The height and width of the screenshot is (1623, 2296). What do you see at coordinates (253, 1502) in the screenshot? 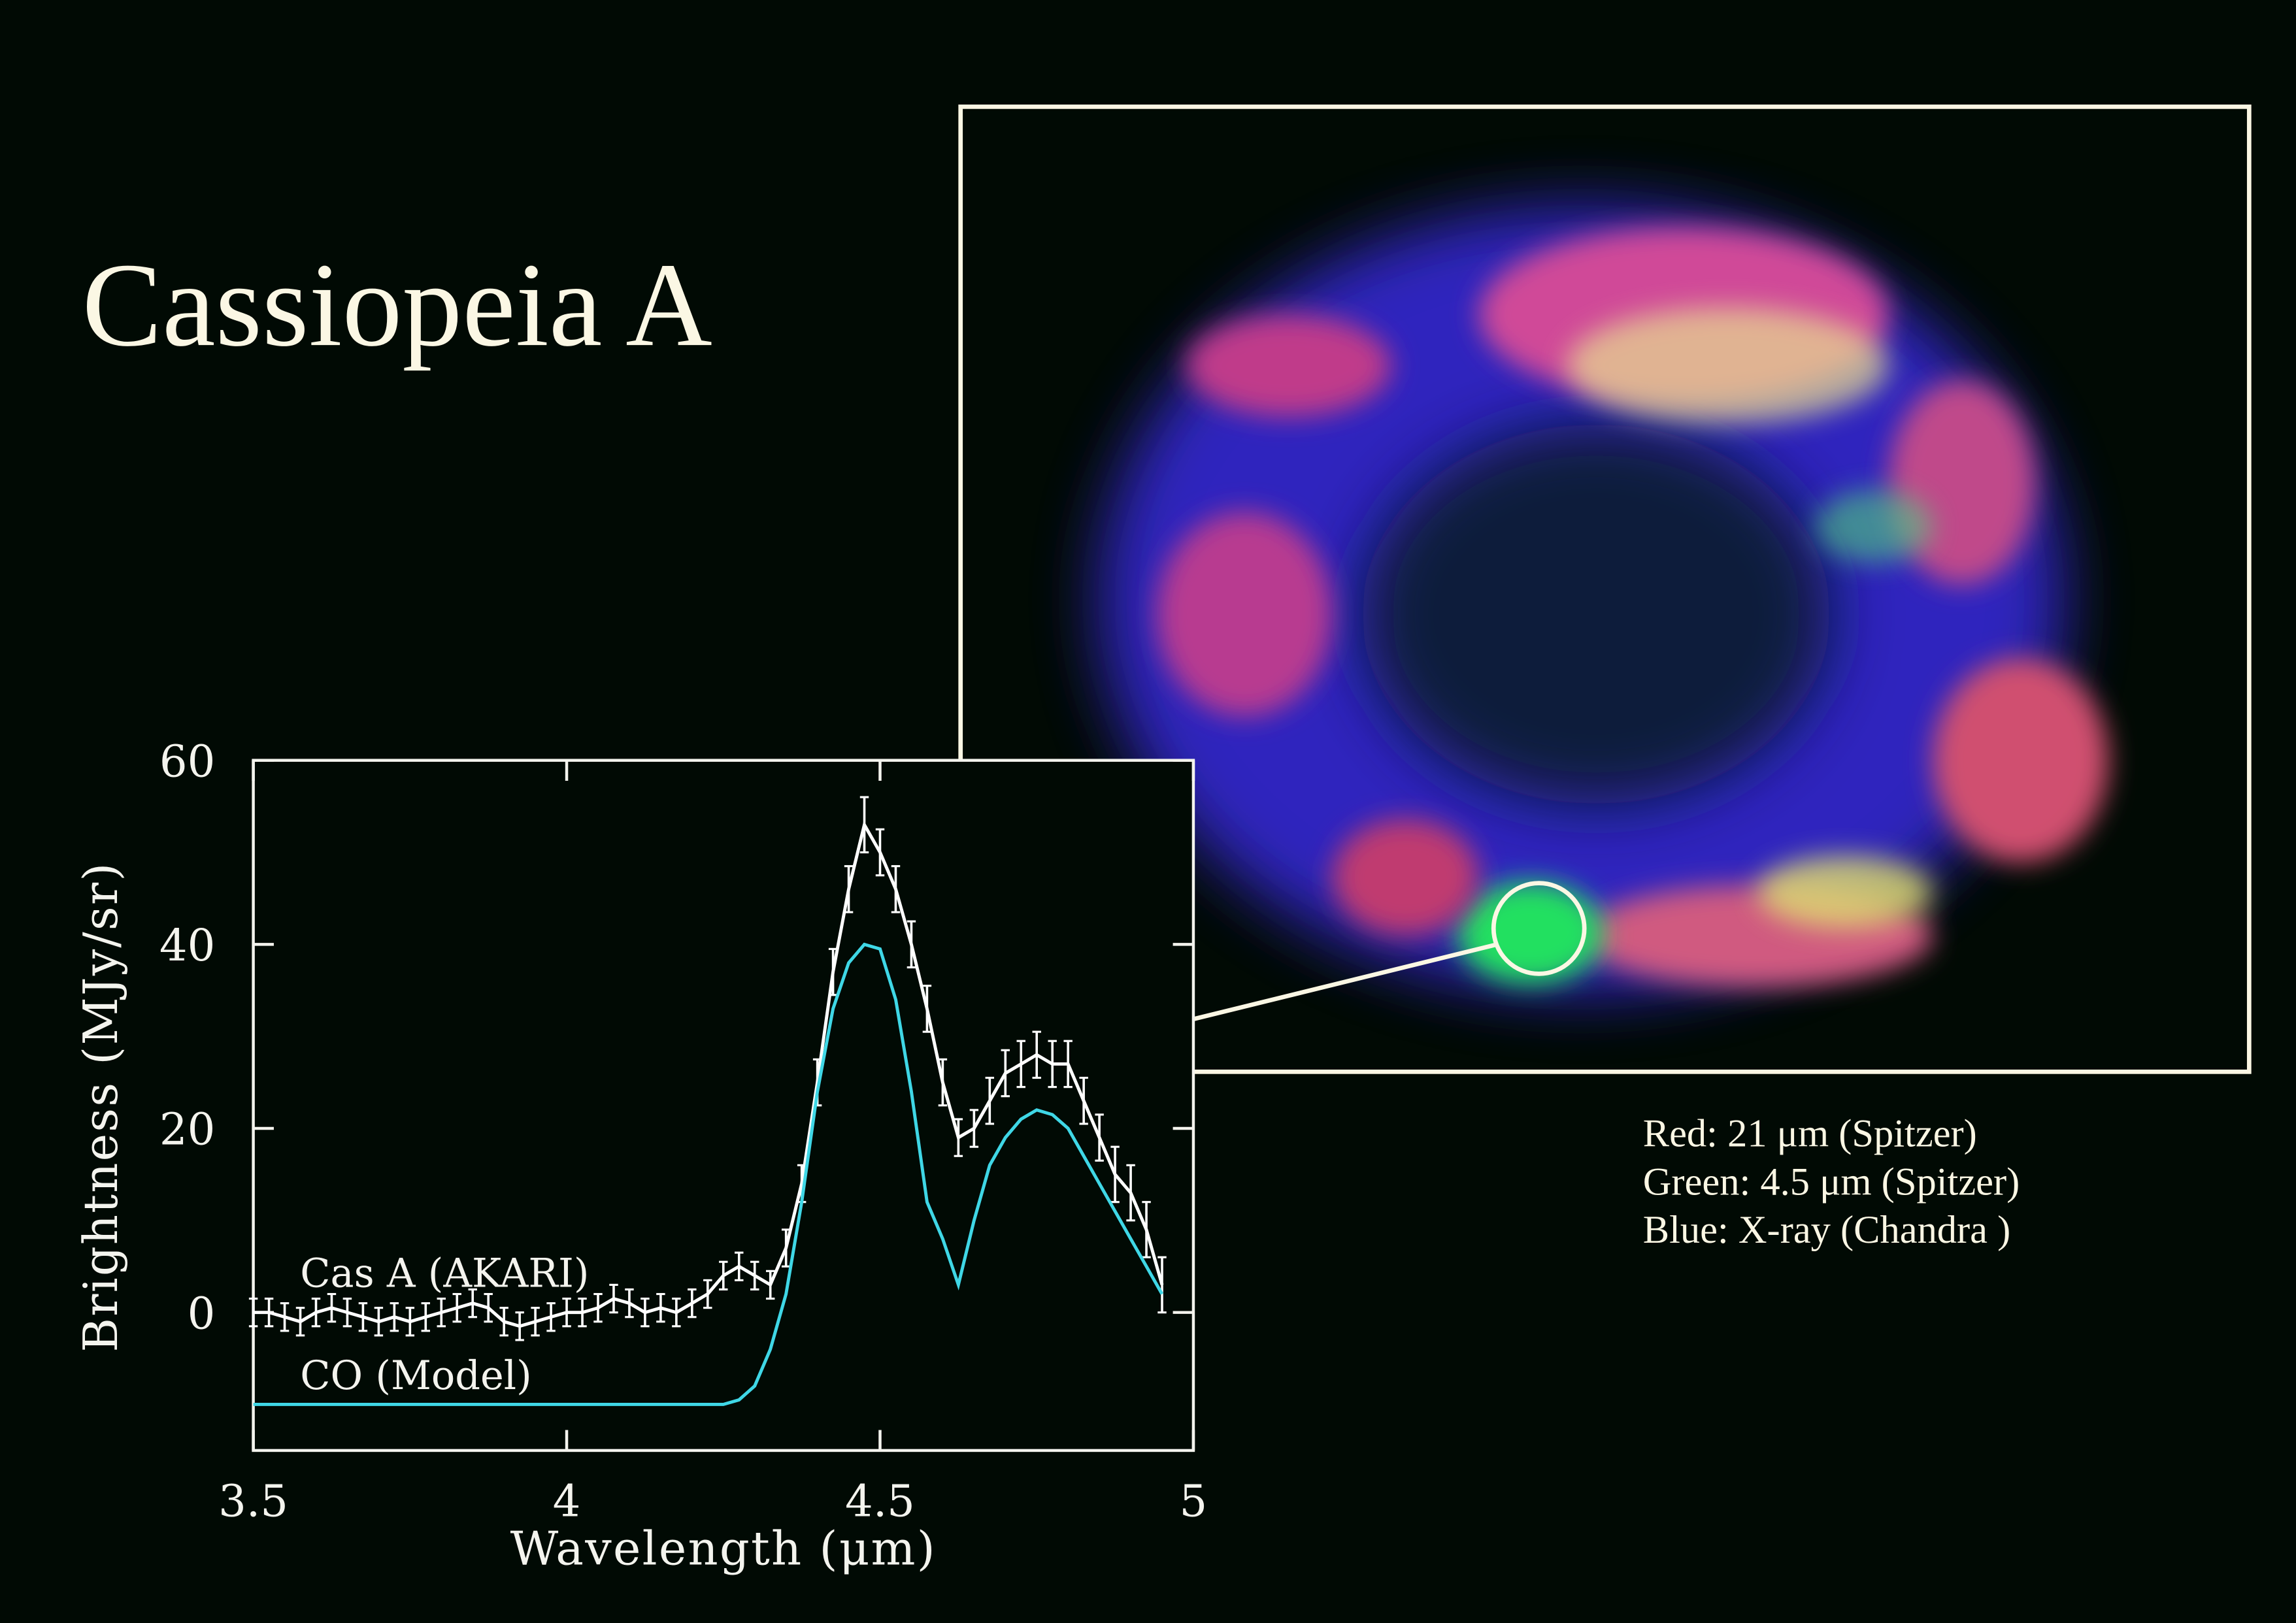
I see `x-tick-label: 3.5` at bounding box center [253, 1502].